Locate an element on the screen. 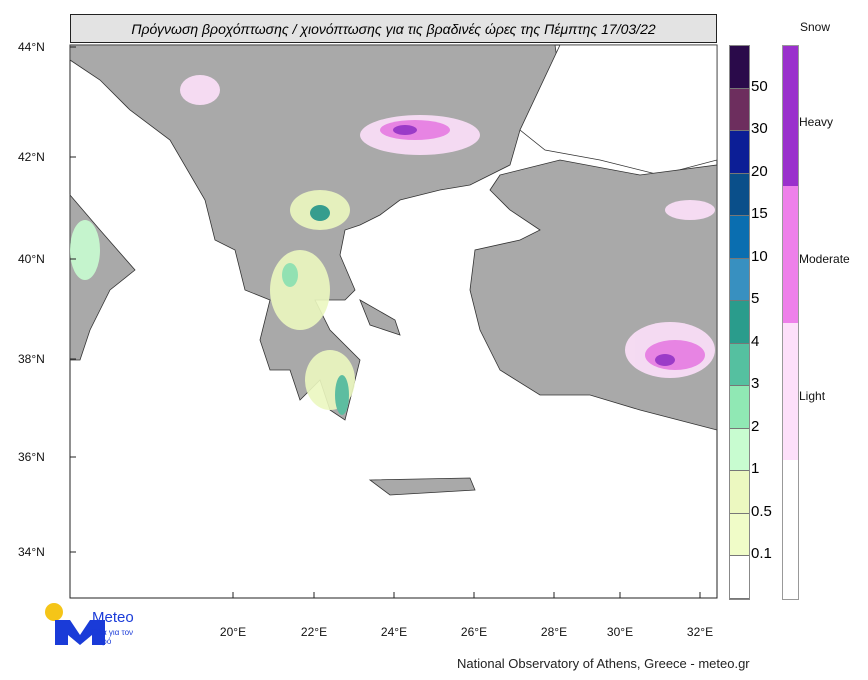 This screenshot has width=868, height=680. black-sea is located at coordinates (618, 110).